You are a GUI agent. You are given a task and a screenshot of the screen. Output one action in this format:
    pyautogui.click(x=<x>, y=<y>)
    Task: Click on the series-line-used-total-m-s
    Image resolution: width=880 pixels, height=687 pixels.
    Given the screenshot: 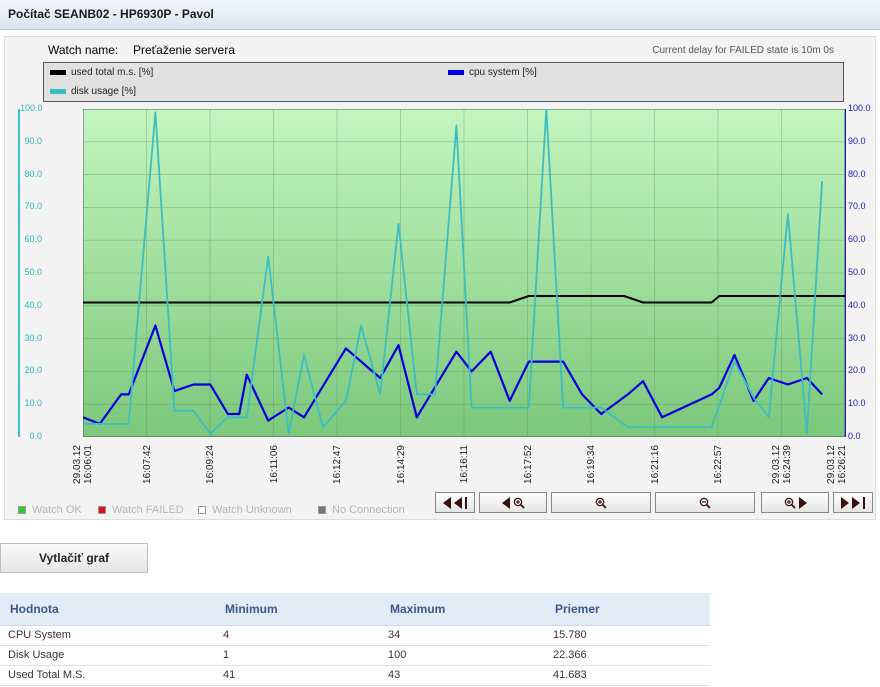 What is the action you would take?
    pyautogui.click(x=464, y=299)
    